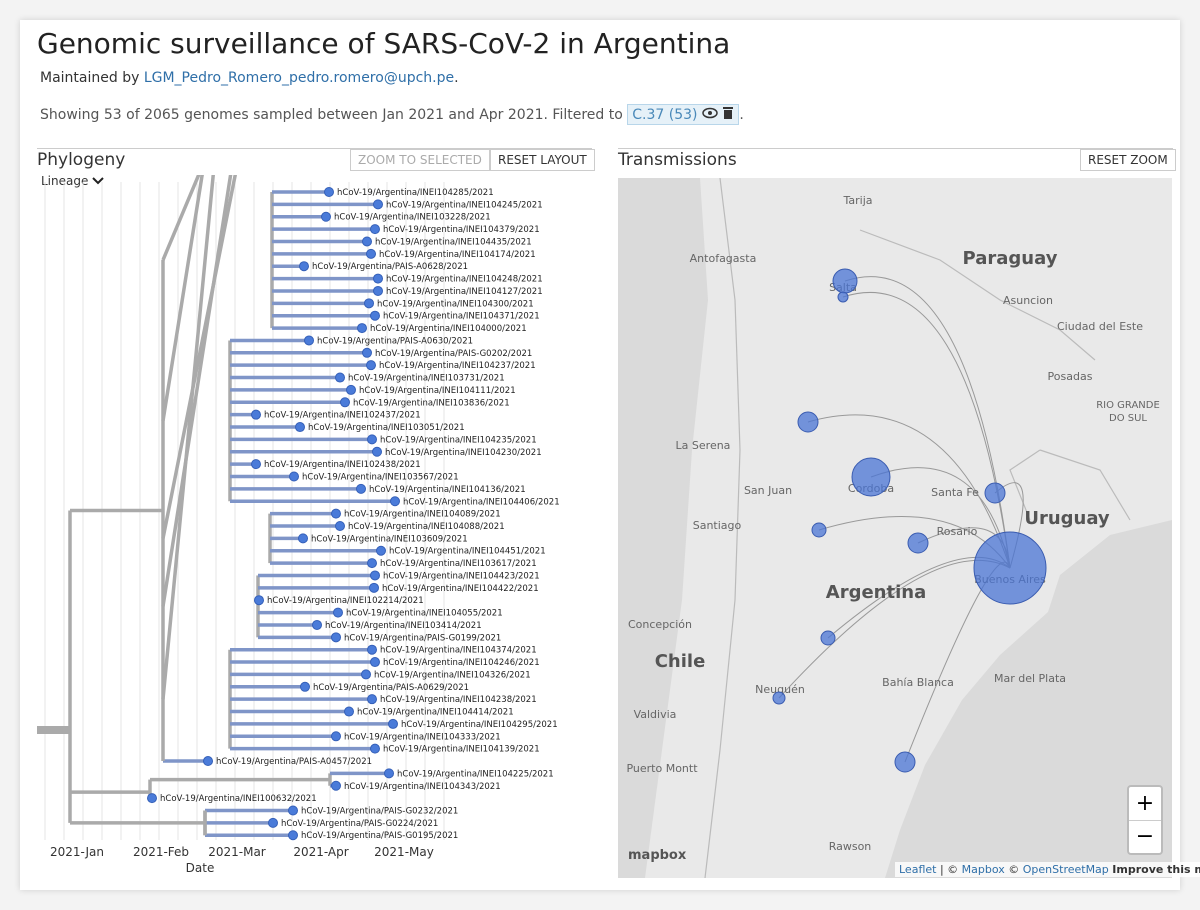  What do you see at coordinates (390, 267) in the screenshot?
I see `tip-label: hCoV-19/Argentina/PAIS-A0628/2021` at bounding box center [390, 267].